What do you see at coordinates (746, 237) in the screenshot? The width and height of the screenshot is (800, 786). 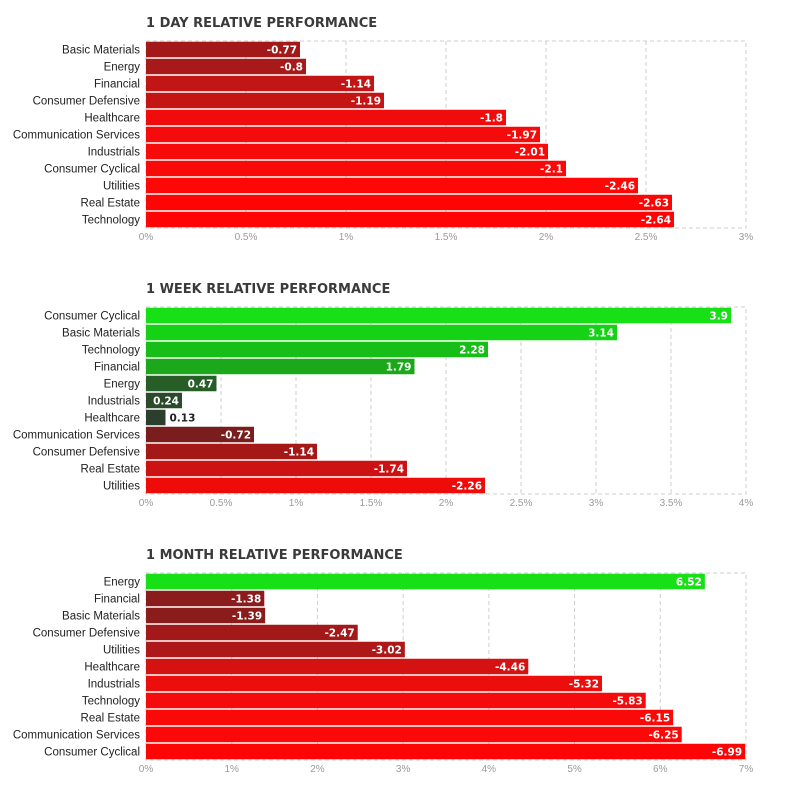 I see `x-tick-label: 3%` at bounding box center [746, 237].